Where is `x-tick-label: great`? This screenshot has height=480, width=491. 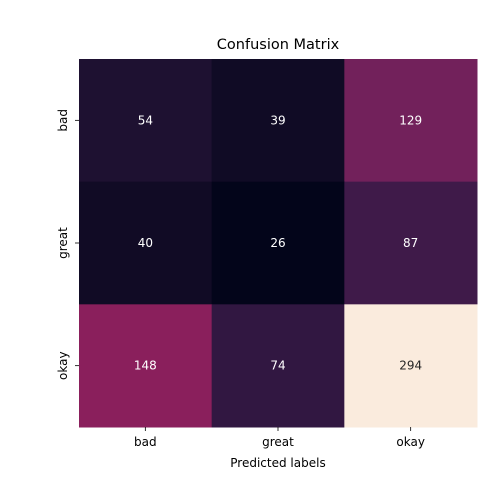 x-tick-label: great is located at coordinates (278, 442).